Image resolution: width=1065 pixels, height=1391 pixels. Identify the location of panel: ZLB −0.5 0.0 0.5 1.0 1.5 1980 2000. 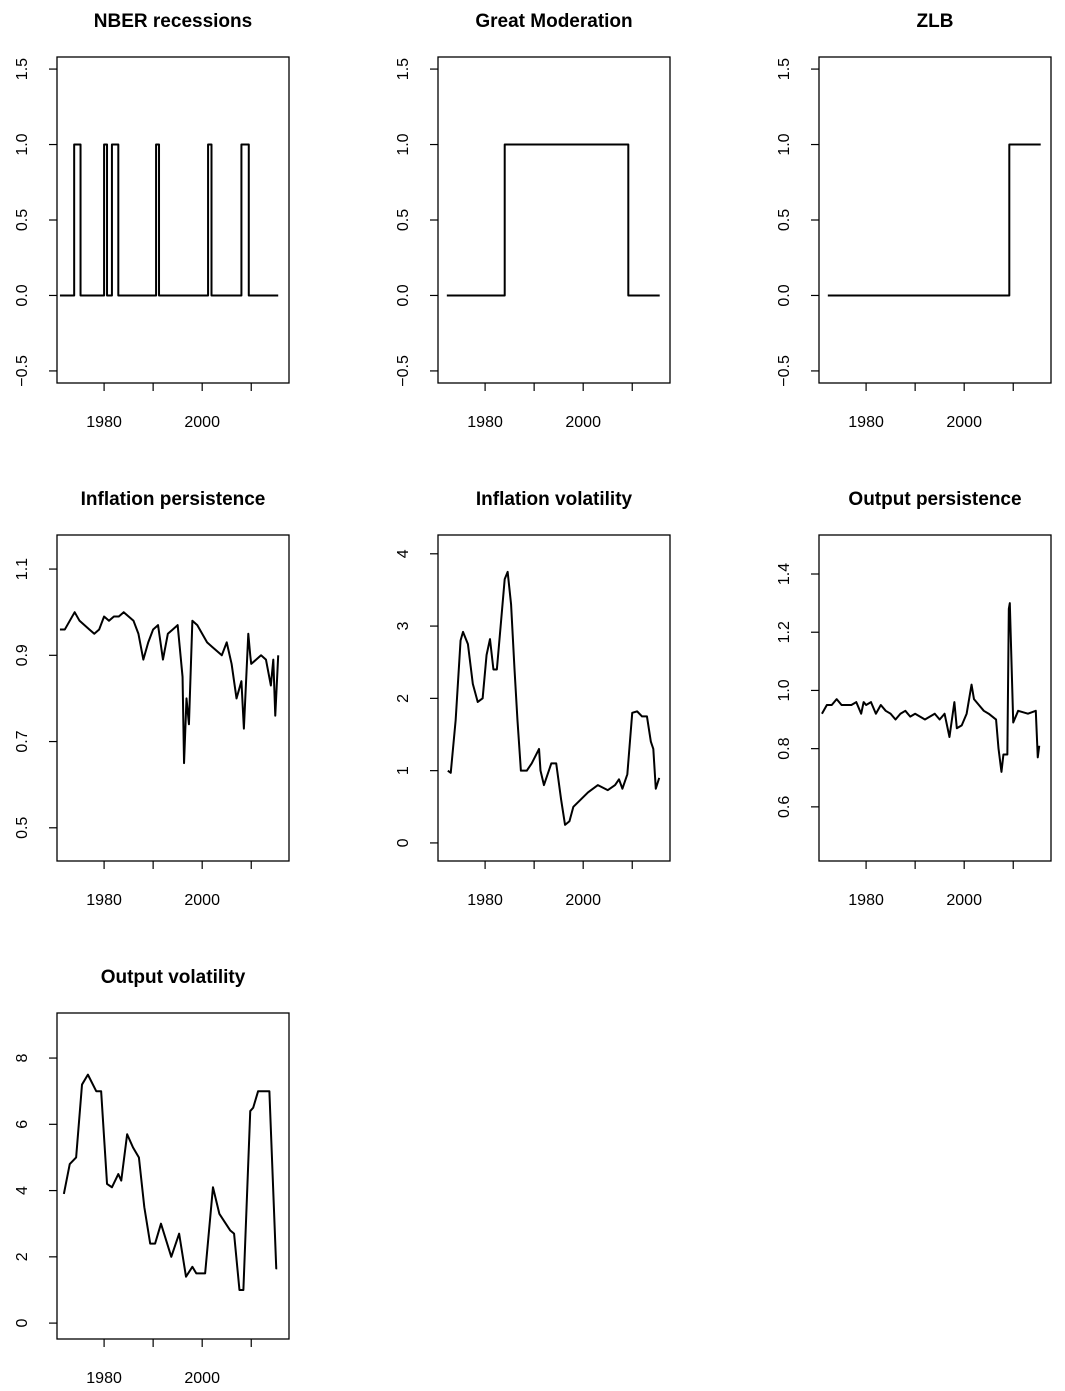
(914, 221).